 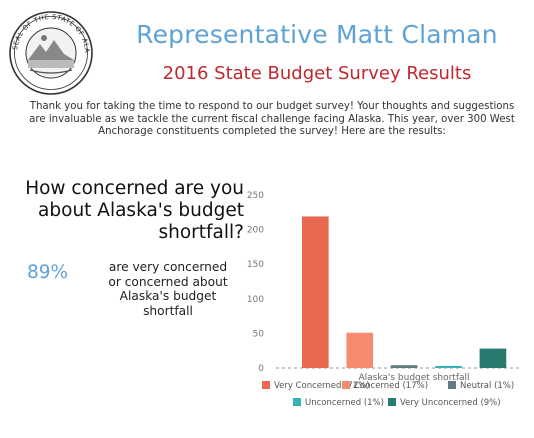 What do you see at coordinates (255, 196) in the screenshot?
I see `y-tick-label: 250` at bounding box center [255, 196].